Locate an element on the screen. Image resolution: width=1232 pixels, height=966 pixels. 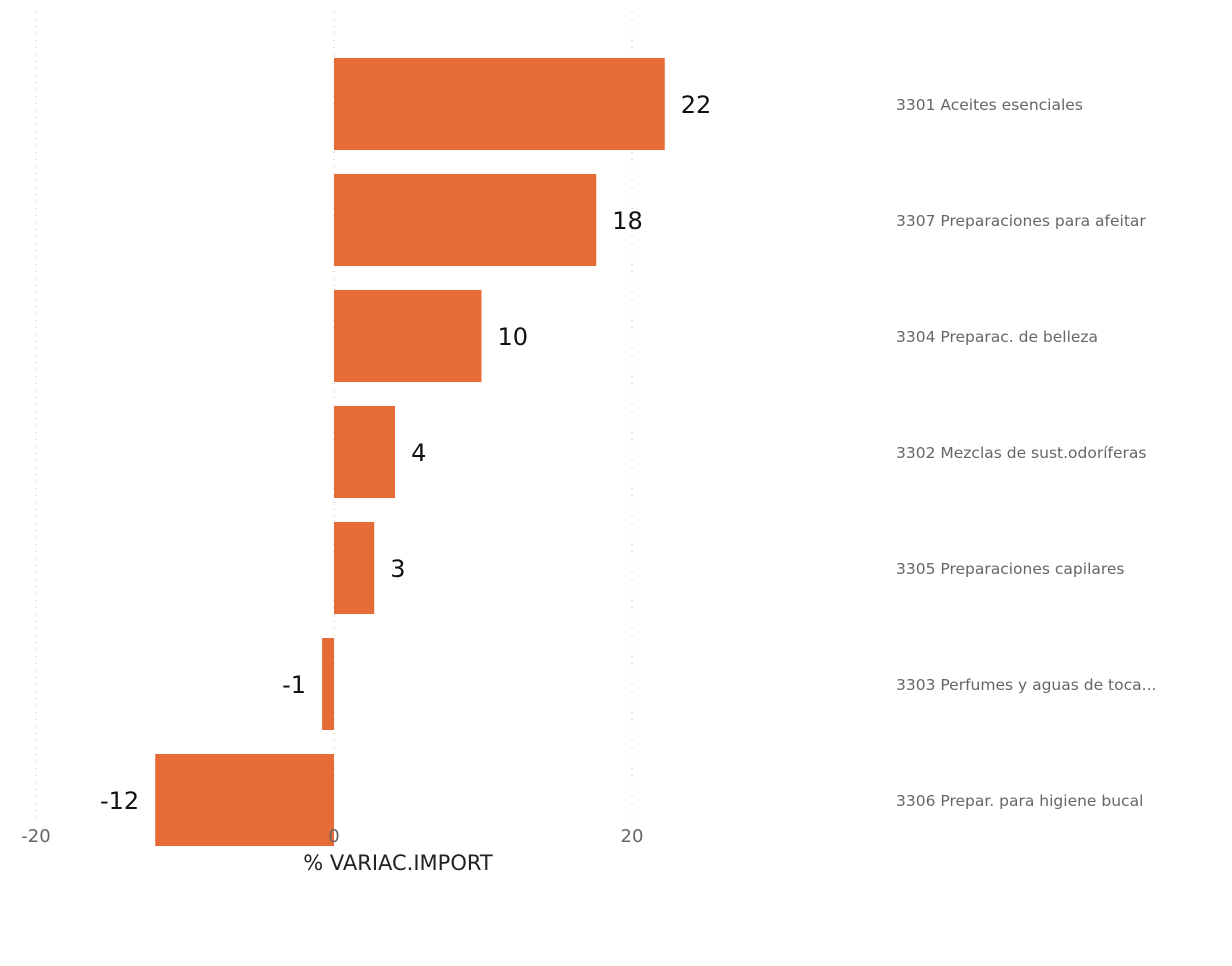
data-label: 3 is located at coordinates (397, 569).